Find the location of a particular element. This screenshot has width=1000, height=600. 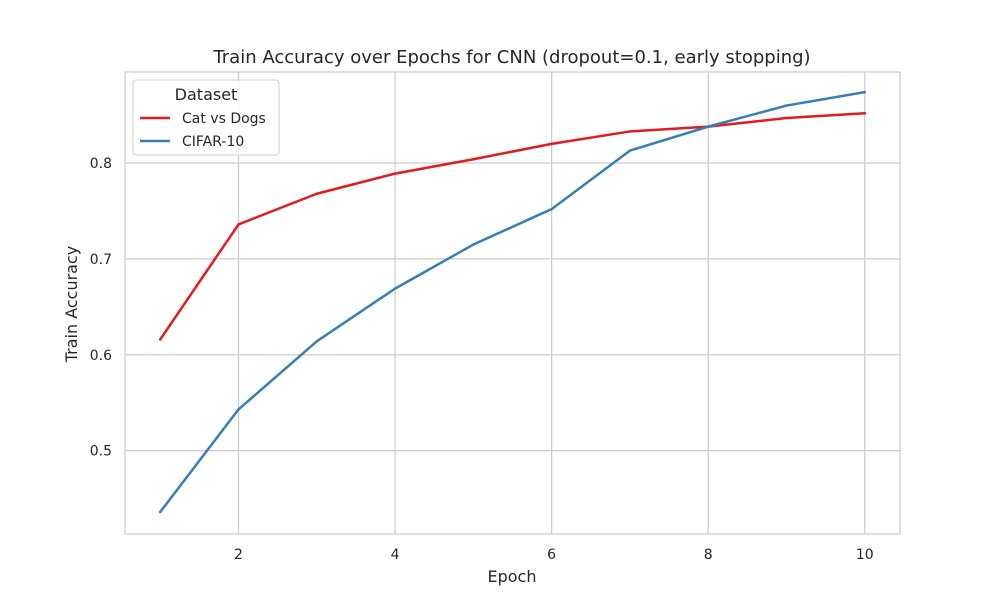

x-tick-label: 4 is located at coordinates (395, 555).